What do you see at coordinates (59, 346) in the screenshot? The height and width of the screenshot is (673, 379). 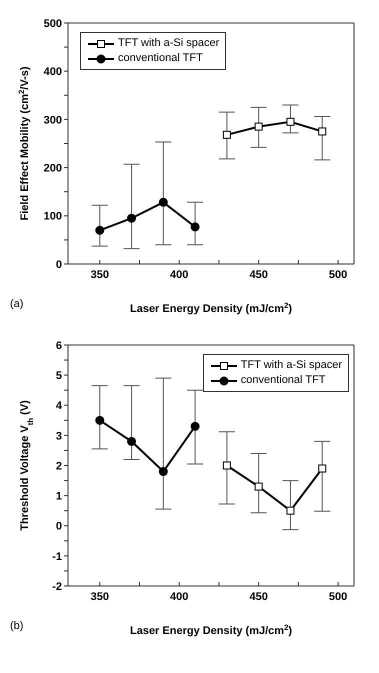 I see `y-tick-label: 6` at bounding box center [59, 346].